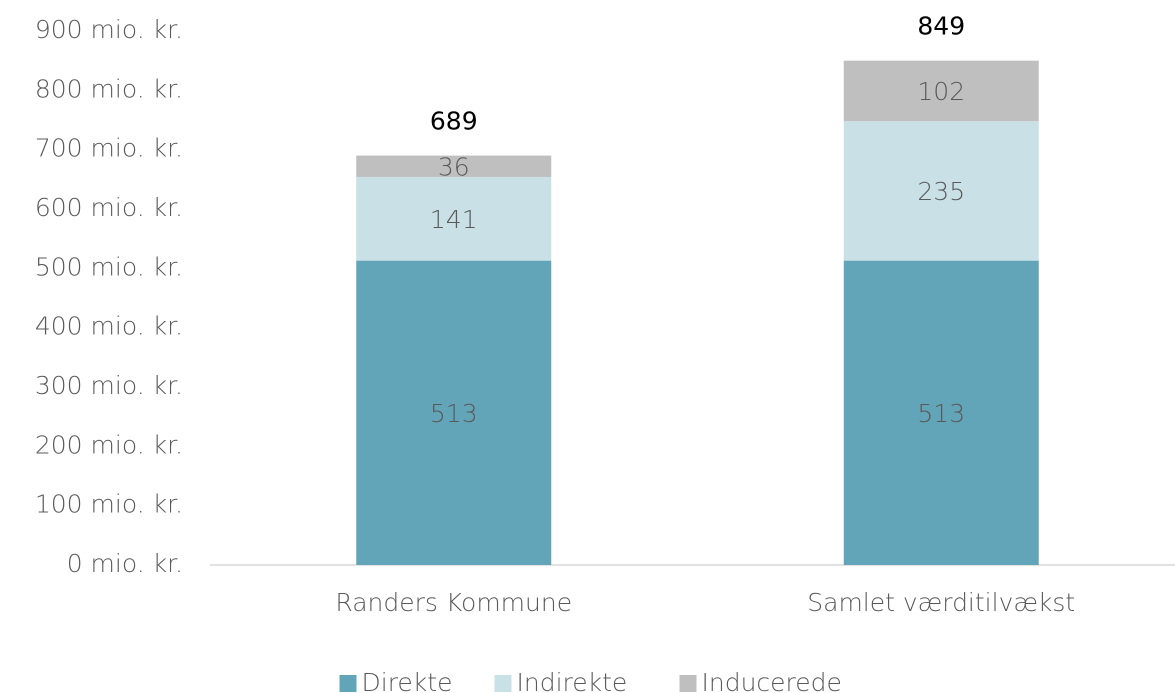 This screenshot has height=693, width=1175. I want to click on y-tick-label: 500 mio. kr., so click(109, 266).